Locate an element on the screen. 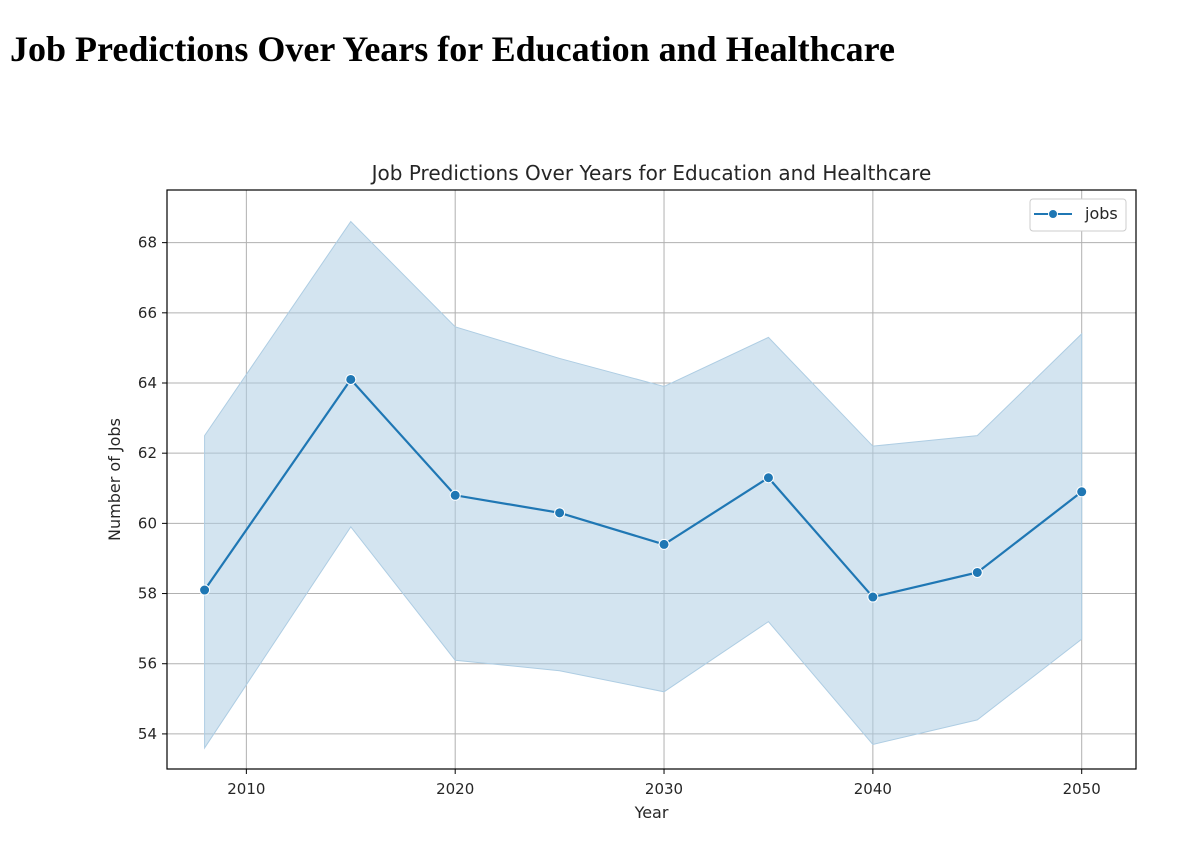 The height and width of the screenshot is (850, 1197). x-tick-label: 2030 is located at coordinates (664, 789).